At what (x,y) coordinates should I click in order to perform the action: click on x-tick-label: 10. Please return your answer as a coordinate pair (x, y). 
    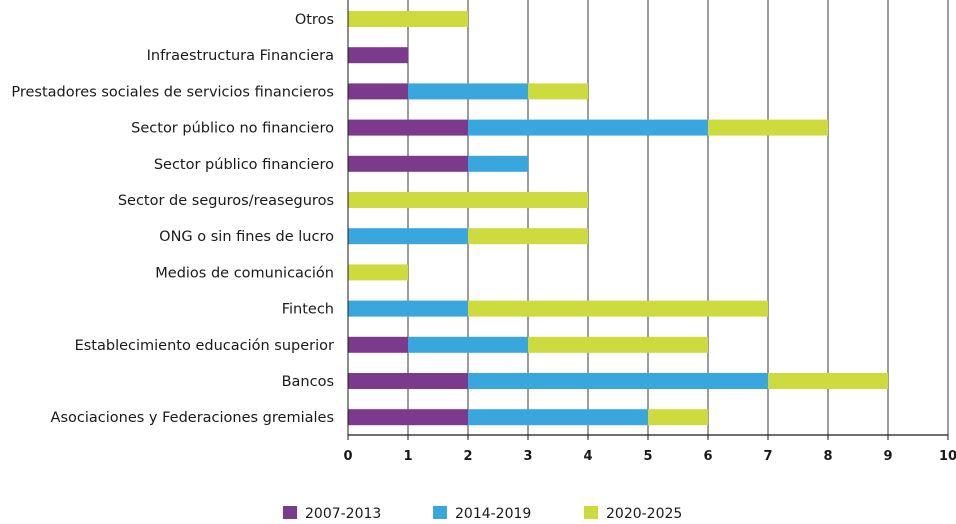
    Looking at the image, I should click on (947, 456).